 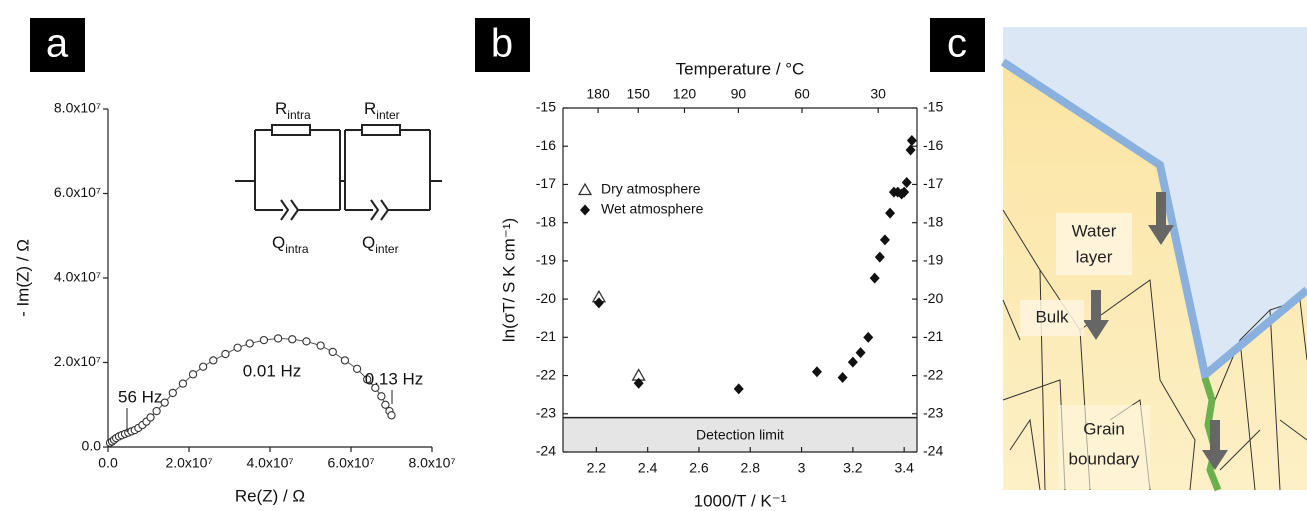 I want to click on y-tick-label: -24, so click(x=546, y=451).